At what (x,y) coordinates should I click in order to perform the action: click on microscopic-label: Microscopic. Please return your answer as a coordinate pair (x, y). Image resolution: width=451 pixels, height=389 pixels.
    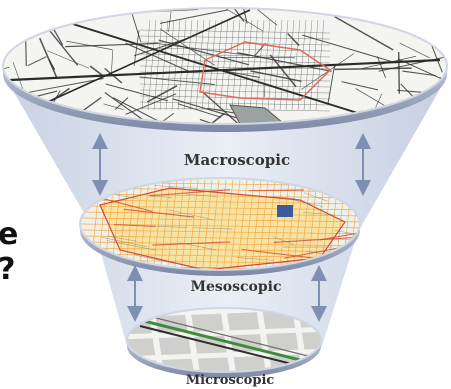
    Looking at the image, I should click on (230, 380).